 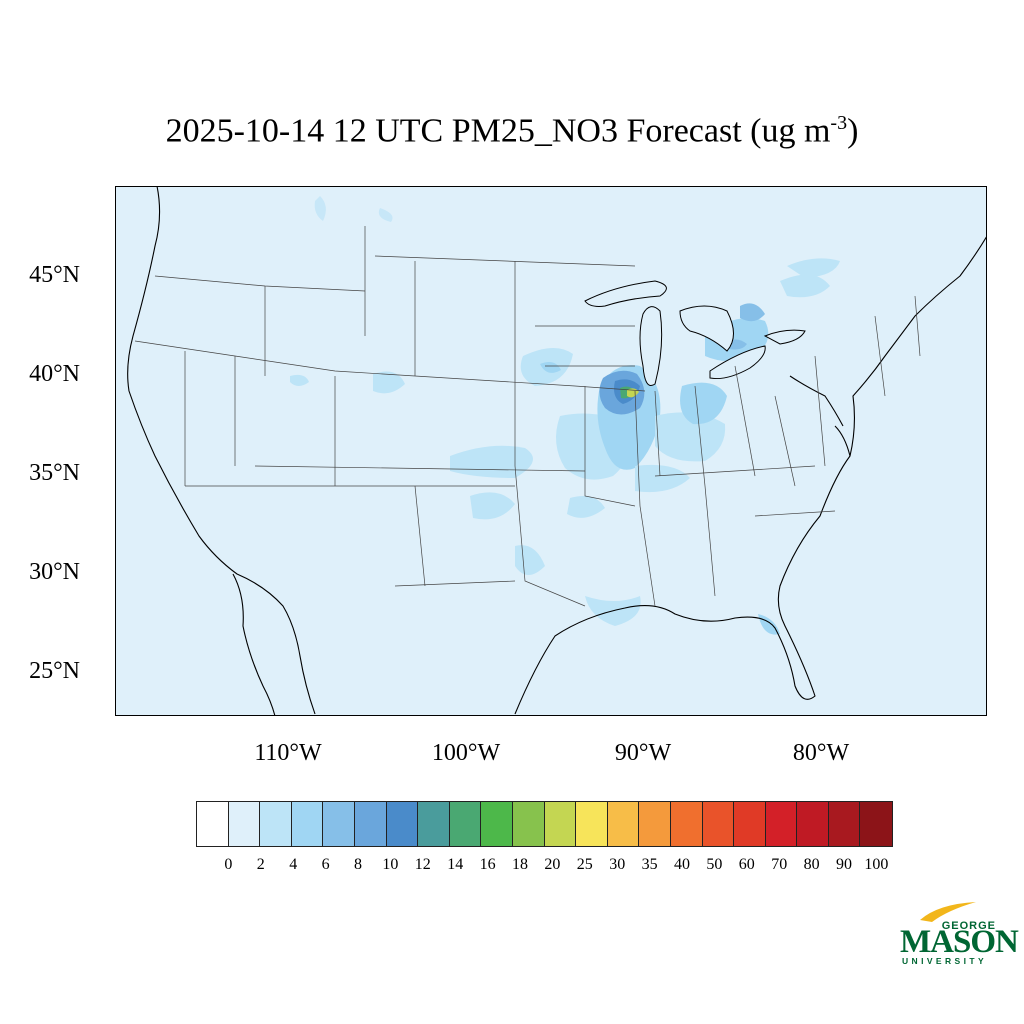 What do you see at coordinates (325, 864) in the screenshot?
I see `colorbar-tick-label: 6` at bounding box center [325, 864].